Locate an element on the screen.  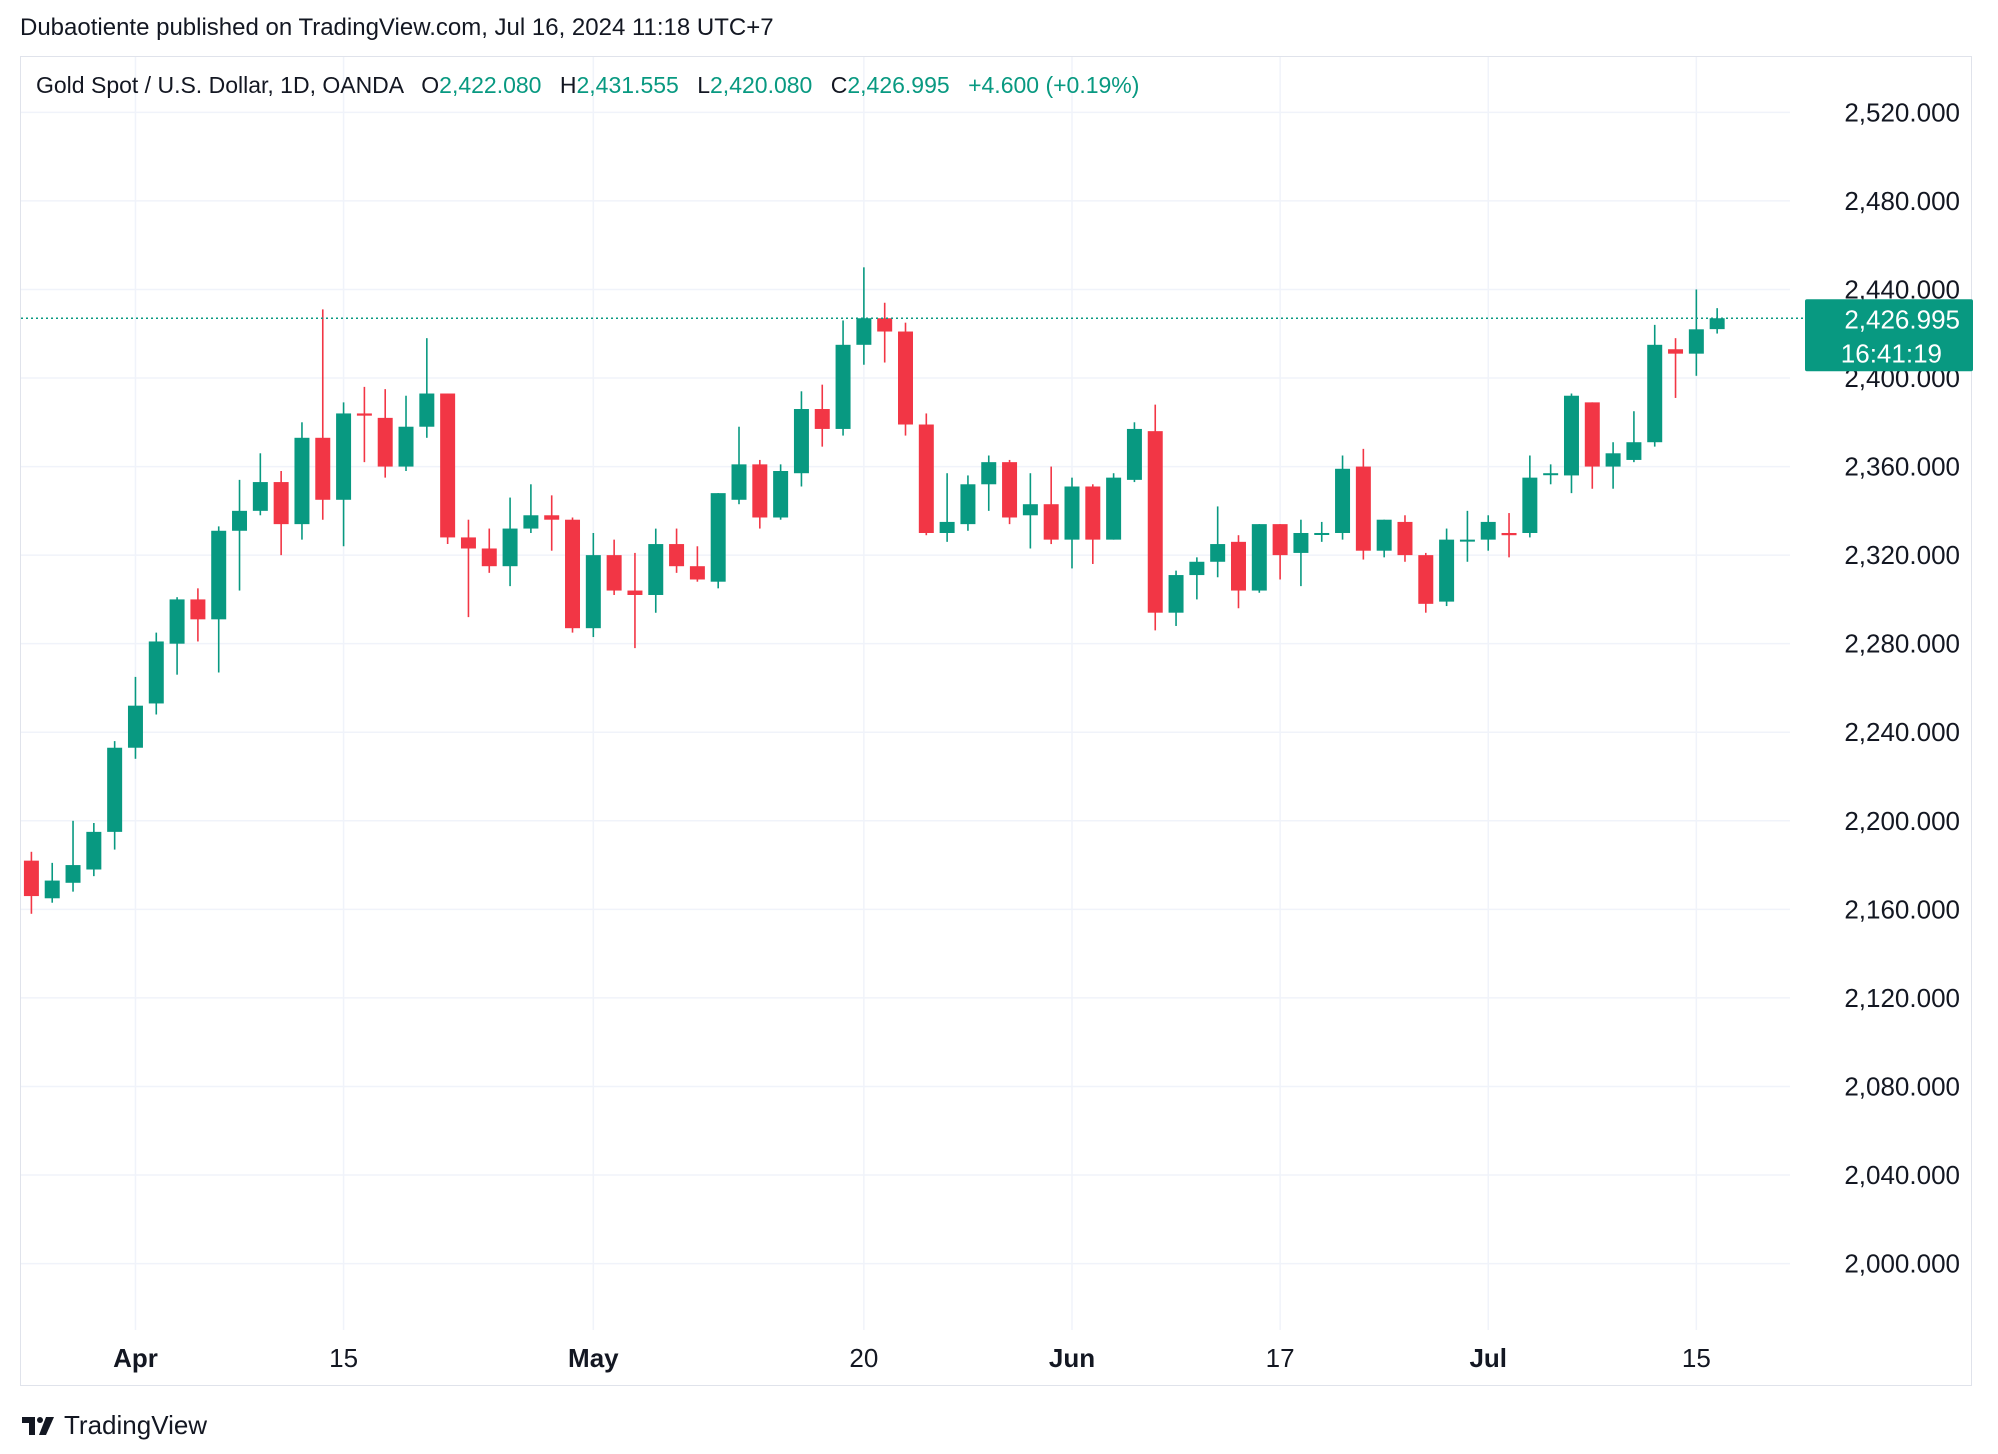
price-tick-label: 2,320.000 is located at coordinates (1902, 555).